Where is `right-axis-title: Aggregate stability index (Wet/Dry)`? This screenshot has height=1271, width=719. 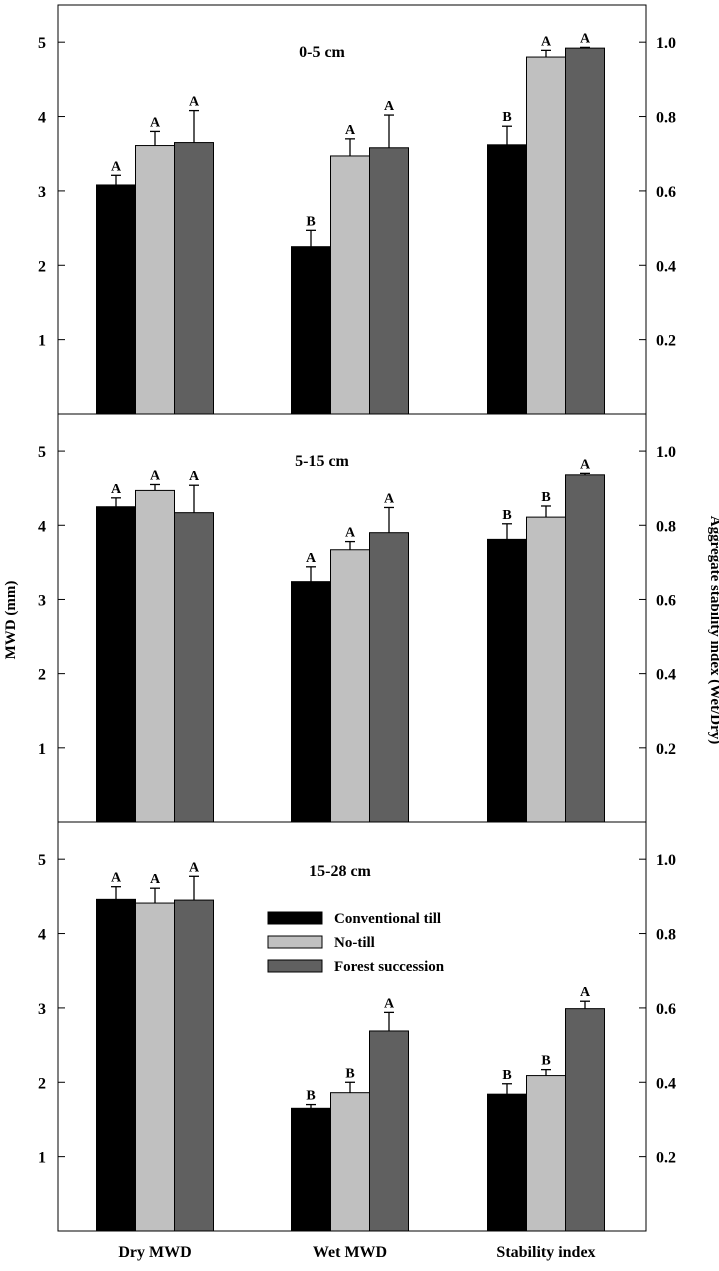
right-axis-title: Aggregate stability index (Wet/Dry) is located at coordinates (713, 630).